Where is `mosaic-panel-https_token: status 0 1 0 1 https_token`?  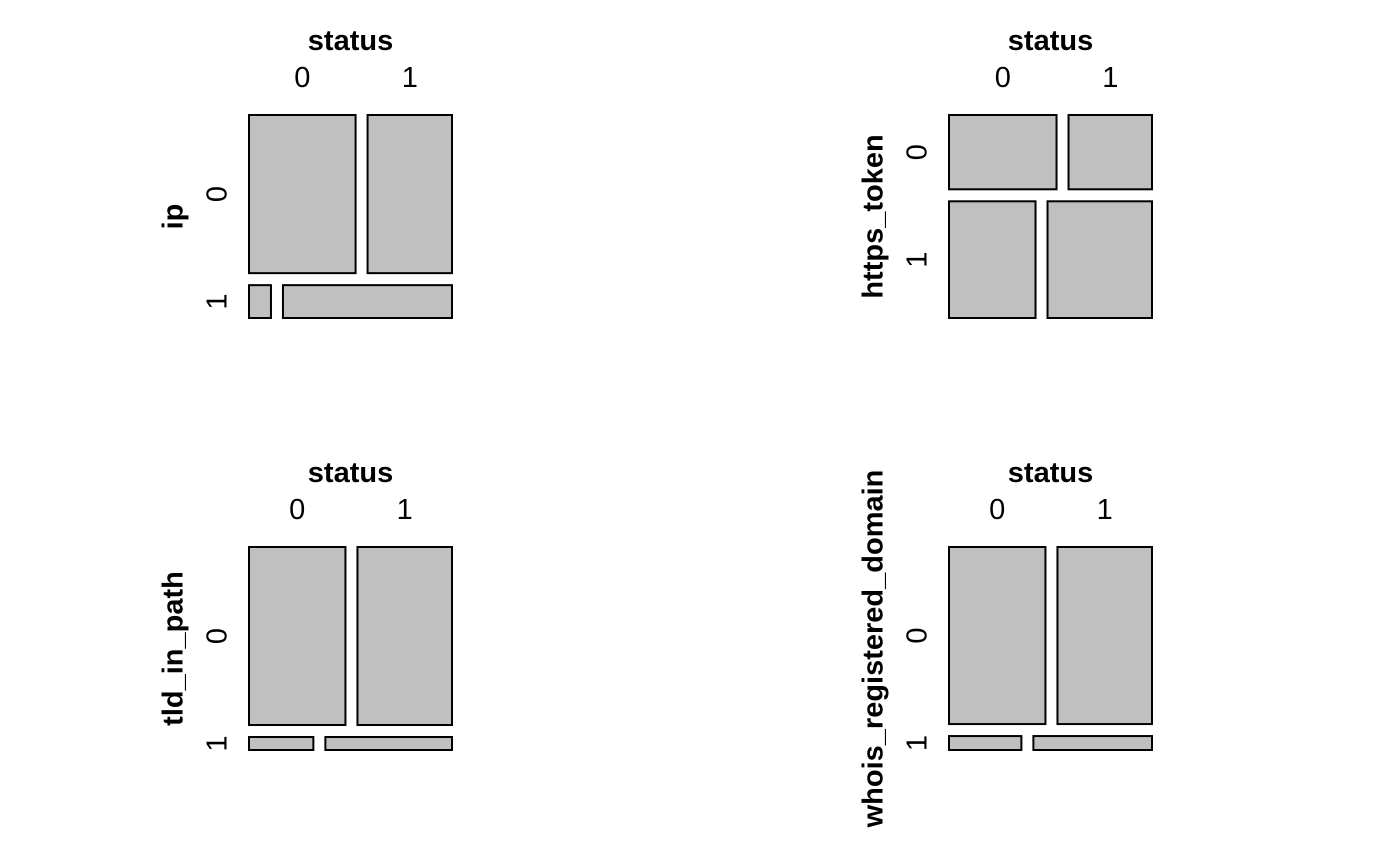 mosaic-panel-https_token: status 0 1 0 1 https_token is located at coordinates (1005, 172).